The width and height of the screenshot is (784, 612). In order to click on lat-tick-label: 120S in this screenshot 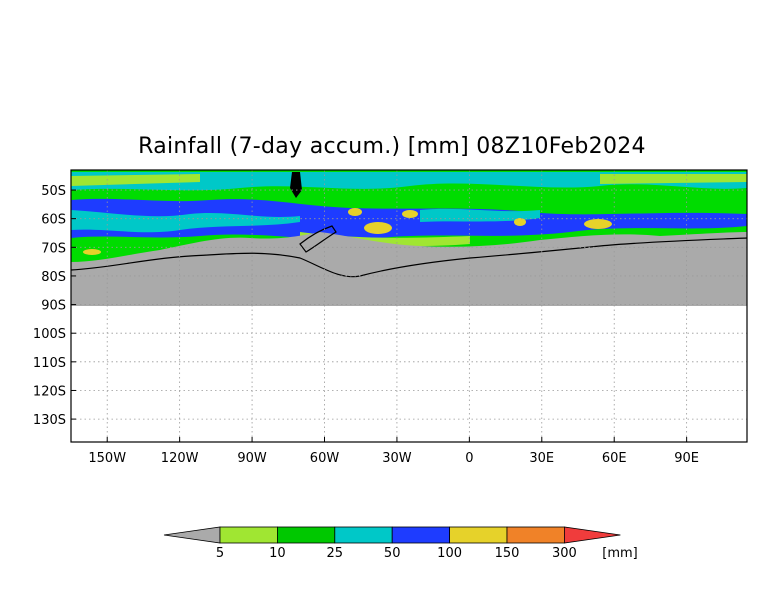, I will do `click(49, 391)`.